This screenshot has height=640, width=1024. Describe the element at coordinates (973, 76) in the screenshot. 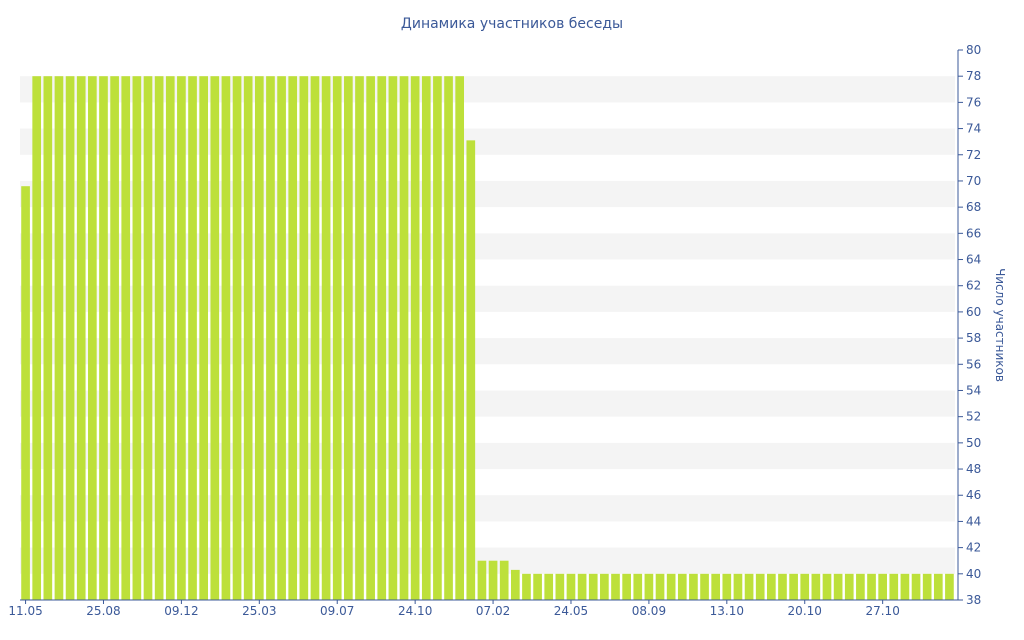

I see `y-tick-label: 78` at that location.